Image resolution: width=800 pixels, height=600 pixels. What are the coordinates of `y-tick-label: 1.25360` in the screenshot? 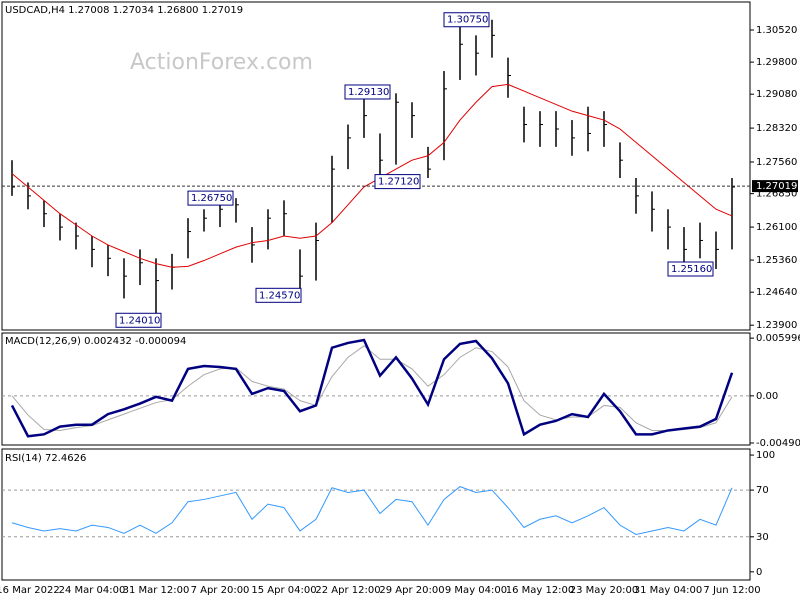 It's located at (776, 260).